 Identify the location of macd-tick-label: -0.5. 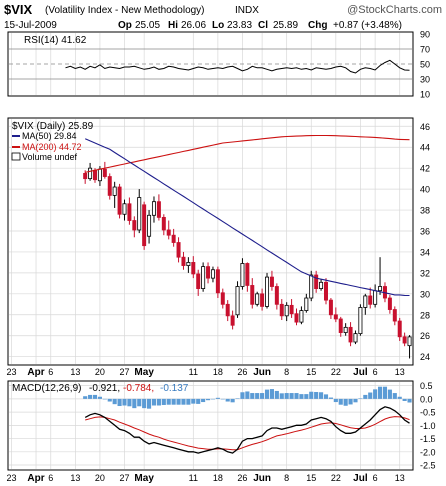
(428, 413).